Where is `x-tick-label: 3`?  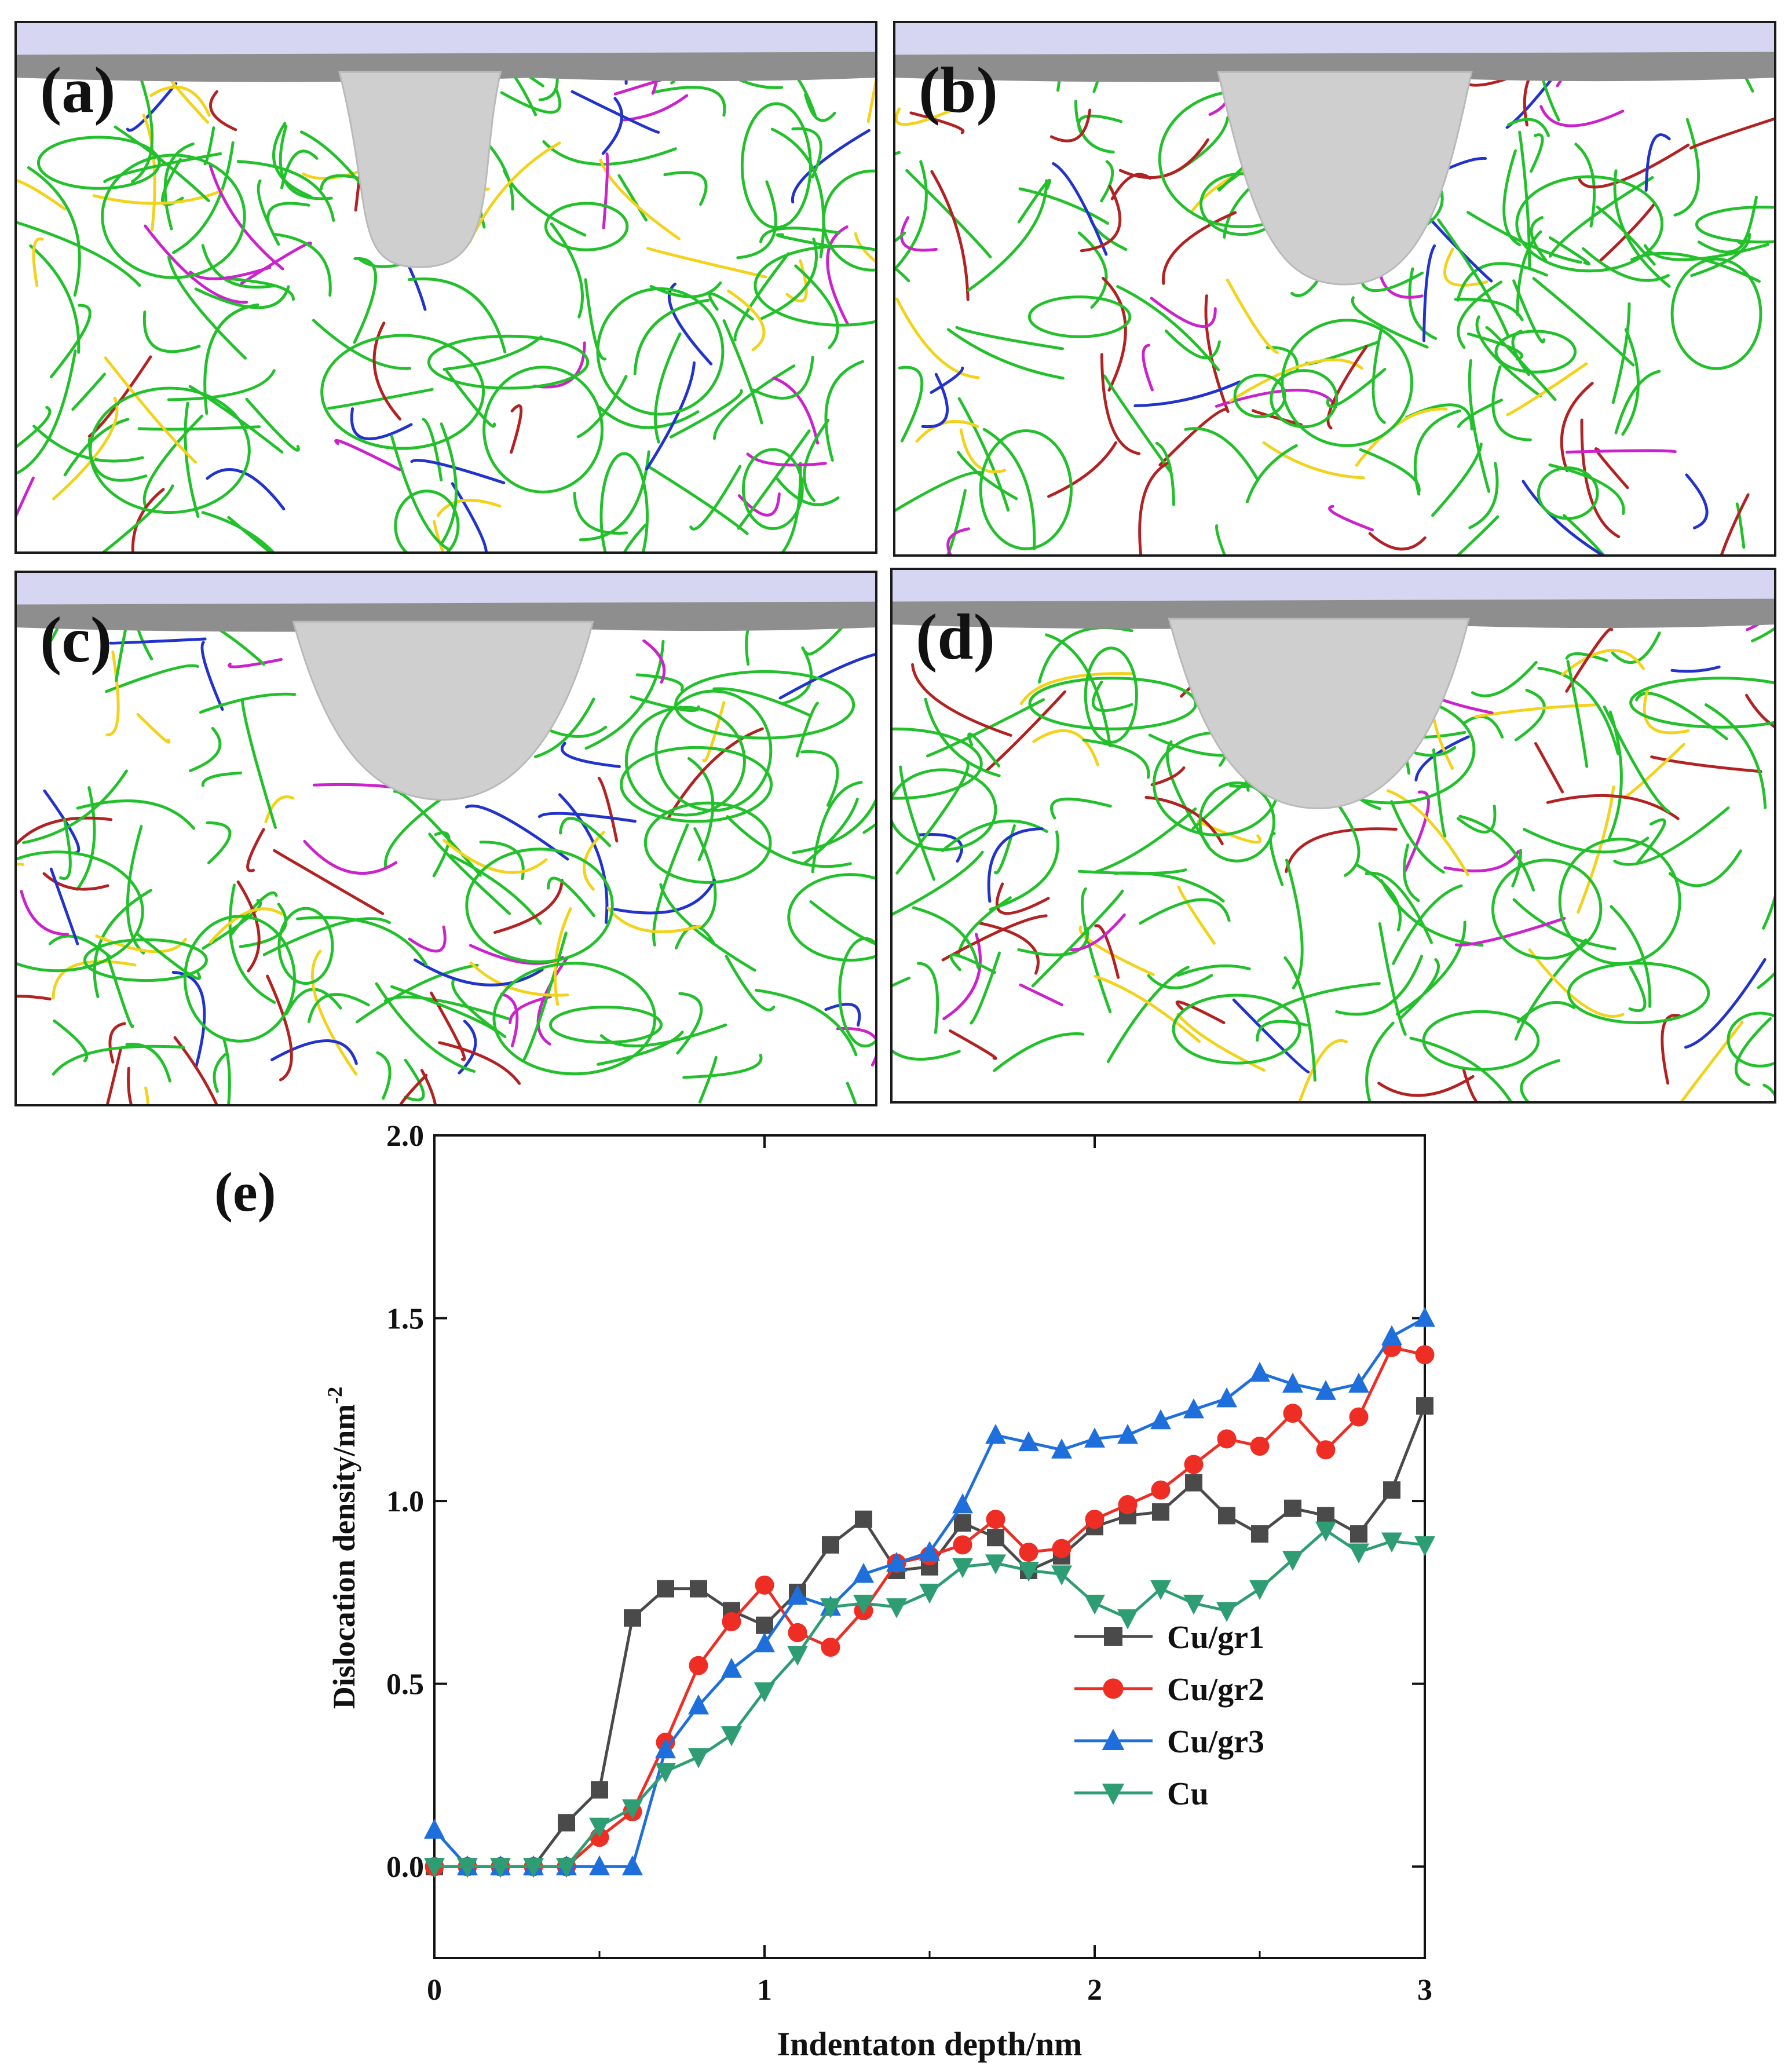 x-tick-label: 3 is located at coordinates (1425, 1991).